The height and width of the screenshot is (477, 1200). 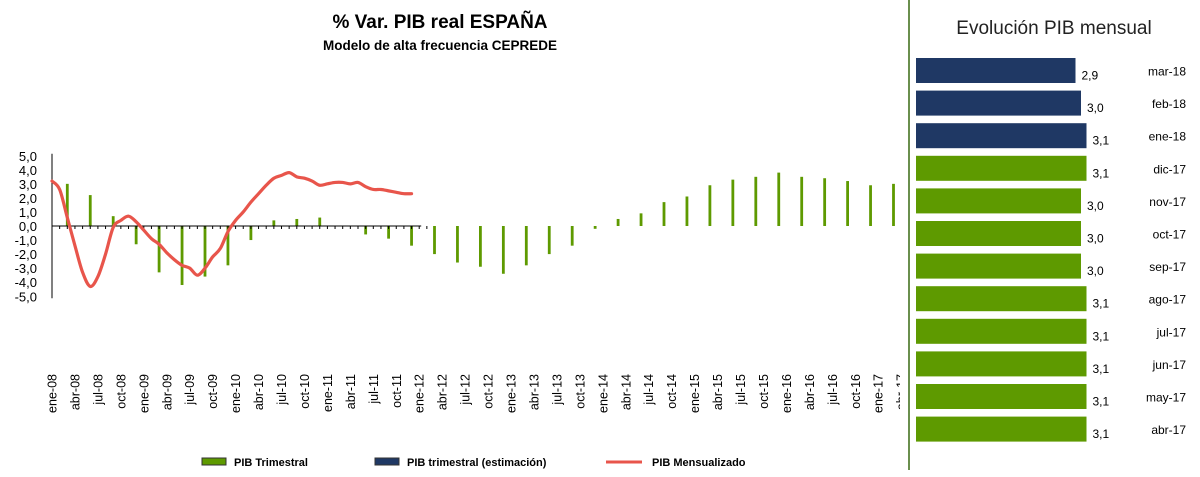 What do you see at coordinates (580, 391) in the screenshot?
I see `x-tick-label: oct-13` at bounding box center [580, 391].